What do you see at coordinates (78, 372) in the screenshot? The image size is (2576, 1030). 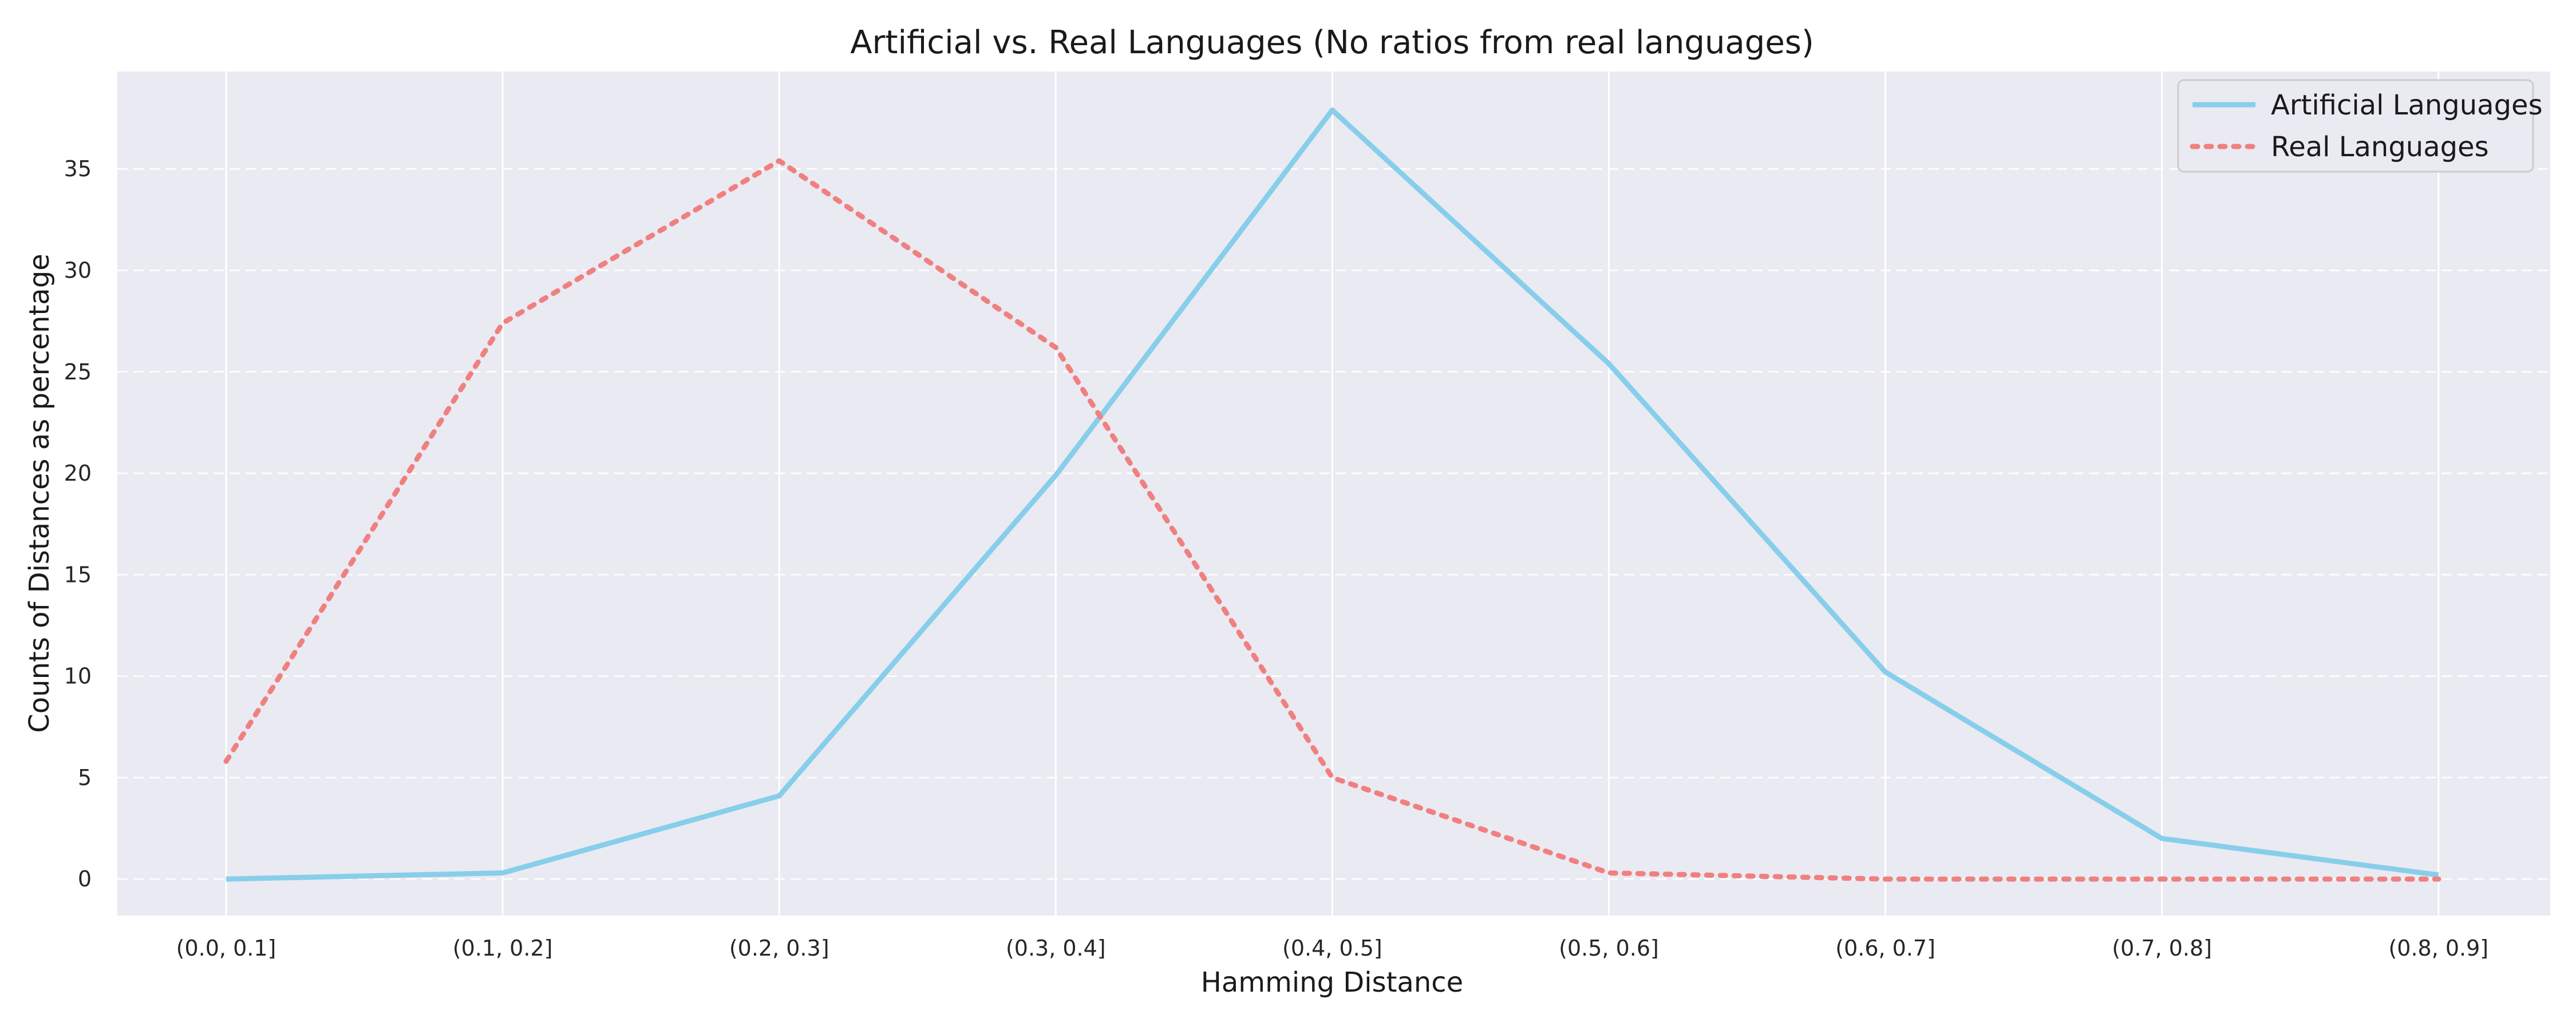 I see `y-tick-label: 25` at bounding box center [78, 372].